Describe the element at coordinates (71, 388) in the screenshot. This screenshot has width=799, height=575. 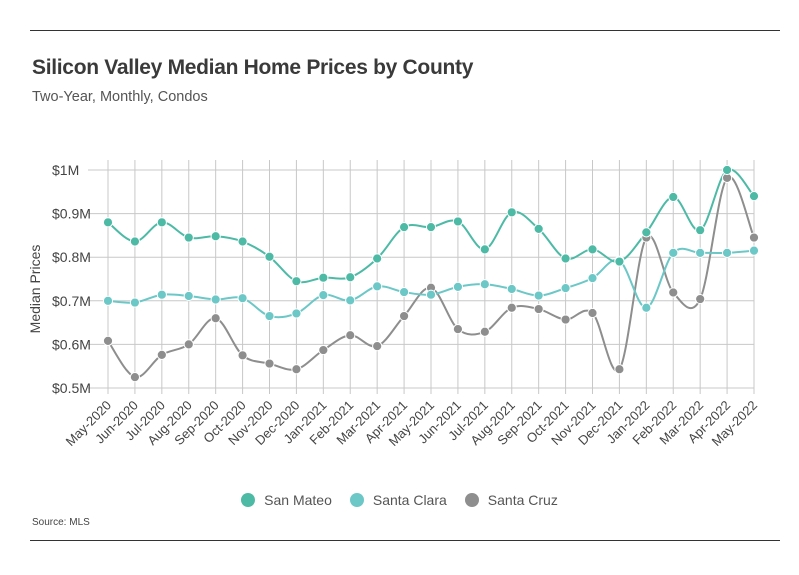
I see `y-tick-label: $0.5M` at that location.